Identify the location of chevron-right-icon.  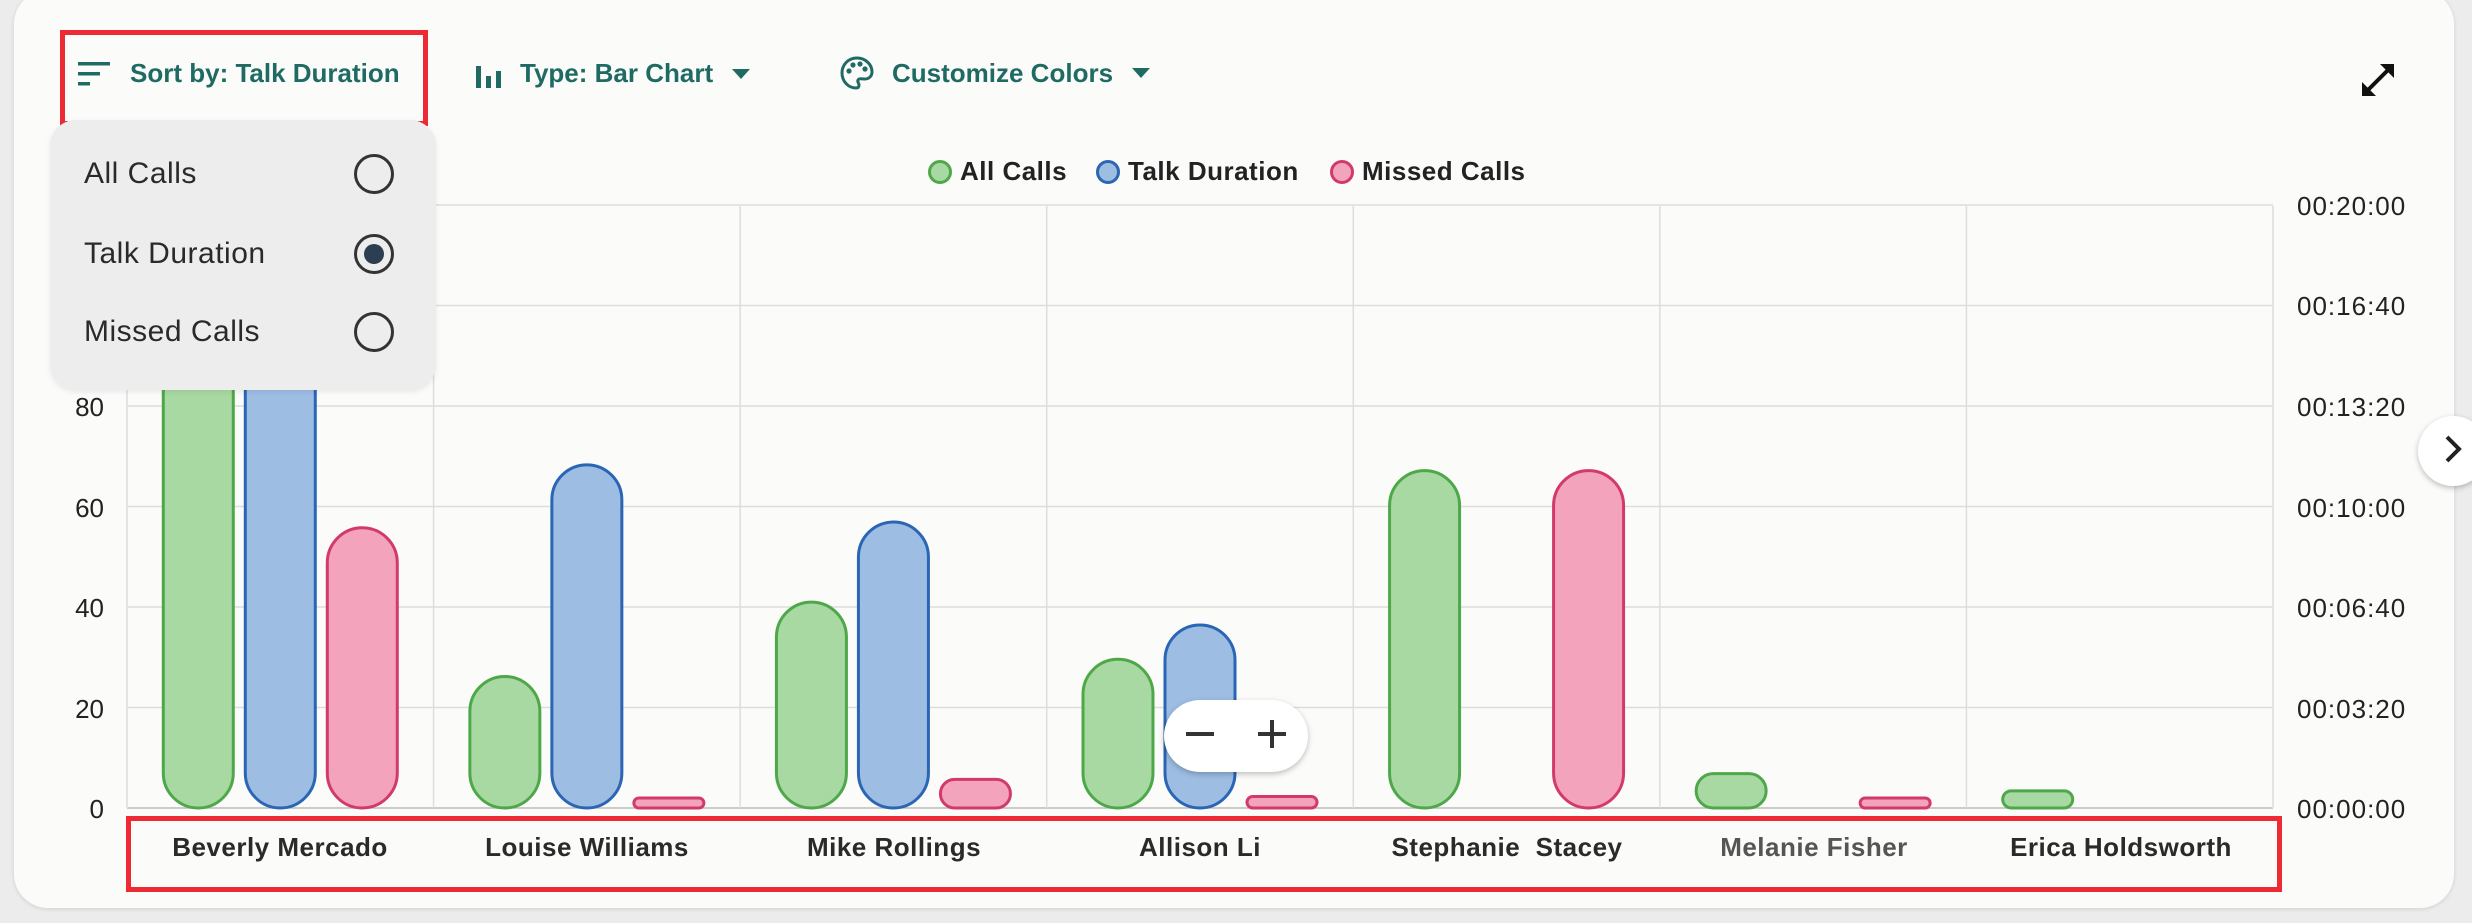
(2453, 451).